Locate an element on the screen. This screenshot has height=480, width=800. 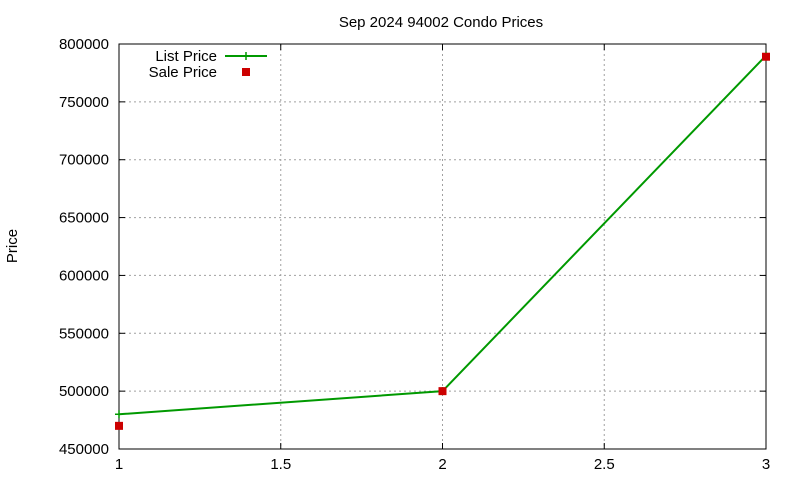
y-tick-label: 700000 is located at coordinates (84, 160).